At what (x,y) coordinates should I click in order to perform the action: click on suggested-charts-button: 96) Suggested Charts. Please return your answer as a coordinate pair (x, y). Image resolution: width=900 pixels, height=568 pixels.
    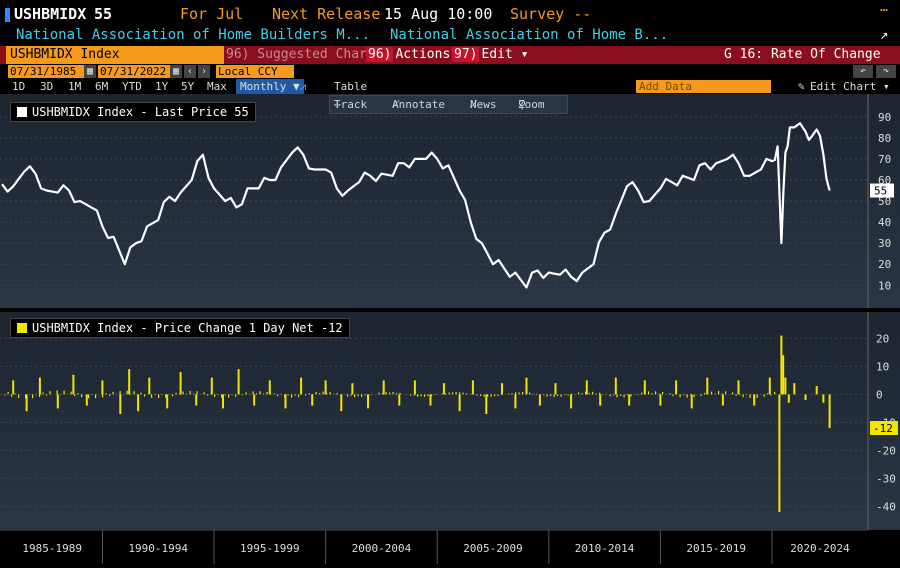
    Looking at the image, I should click on (304, 55).